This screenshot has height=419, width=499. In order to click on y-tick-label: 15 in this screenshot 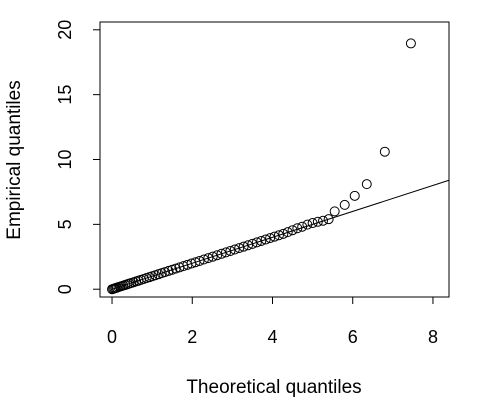, I will do `click(65, 95)`.